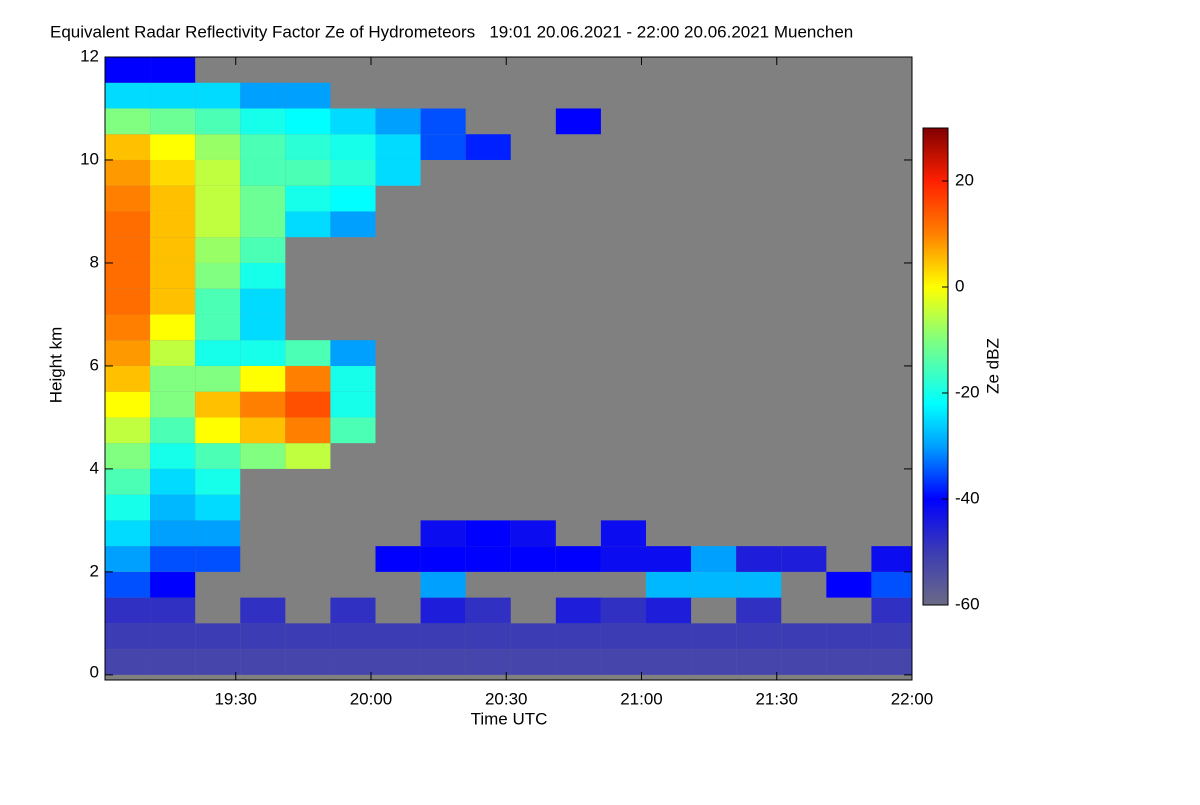 This screenshot has width=1200, height=805. Describe the element at coordinates (55, 365) in the screenshot. I see `y-axis-label: Height km` at that location.